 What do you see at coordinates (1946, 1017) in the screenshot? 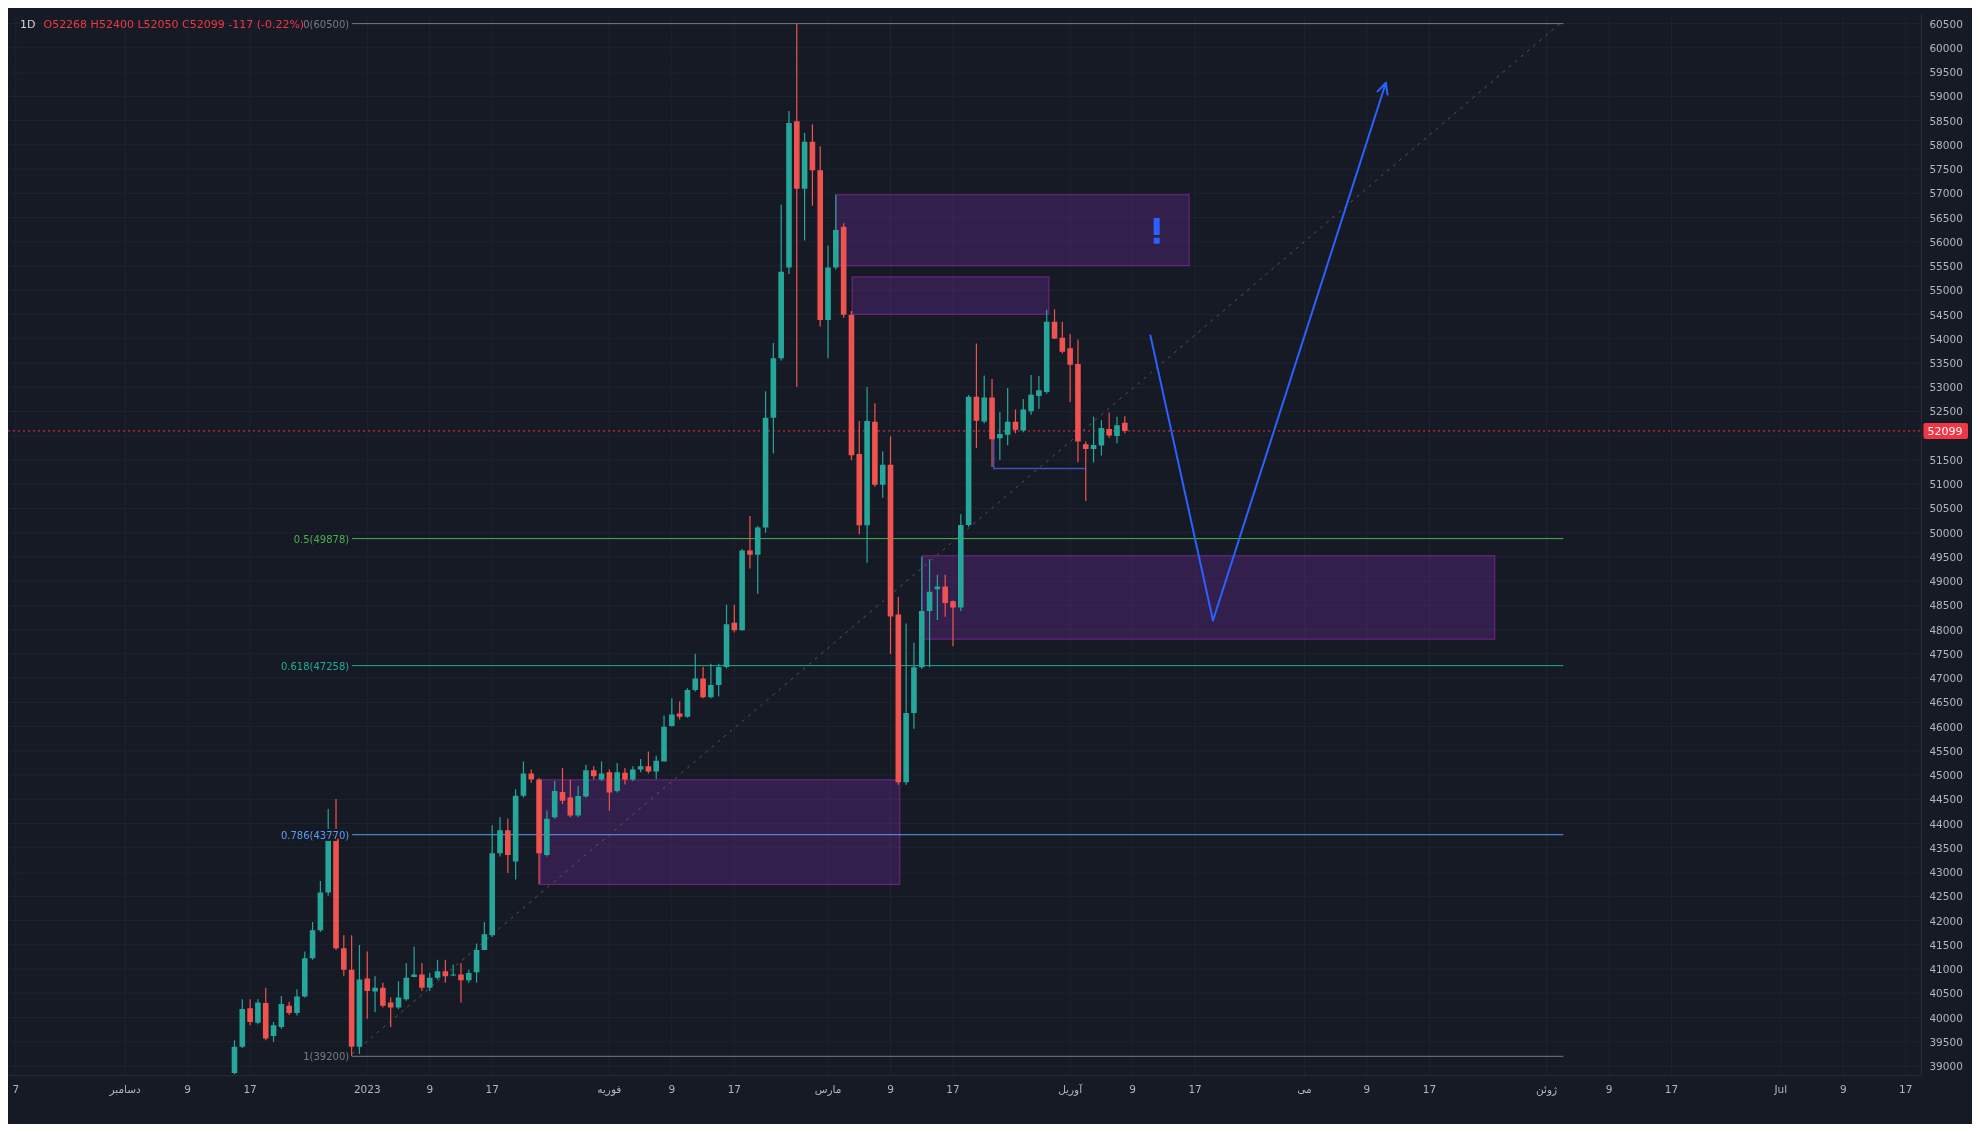
I see `y-tick-label: 40000` at bounding box center [1946, 1017].